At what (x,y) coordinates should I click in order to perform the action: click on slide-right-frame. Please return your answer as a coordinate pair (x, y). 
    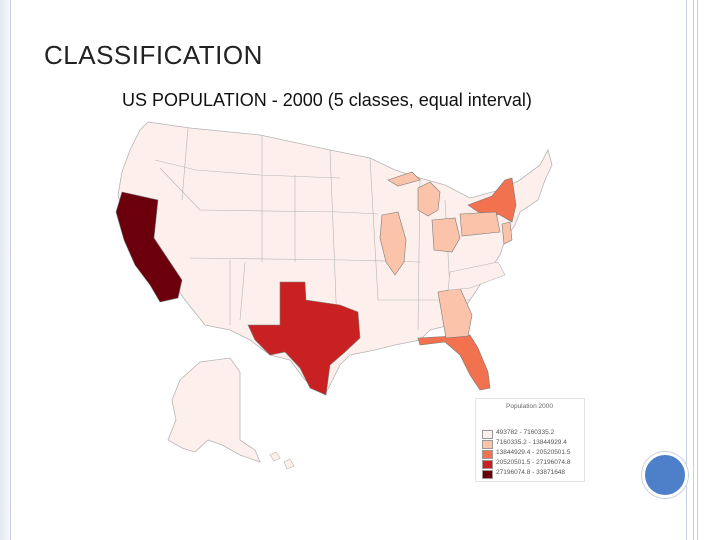
    Looking at the image, I should click on (703, 270).